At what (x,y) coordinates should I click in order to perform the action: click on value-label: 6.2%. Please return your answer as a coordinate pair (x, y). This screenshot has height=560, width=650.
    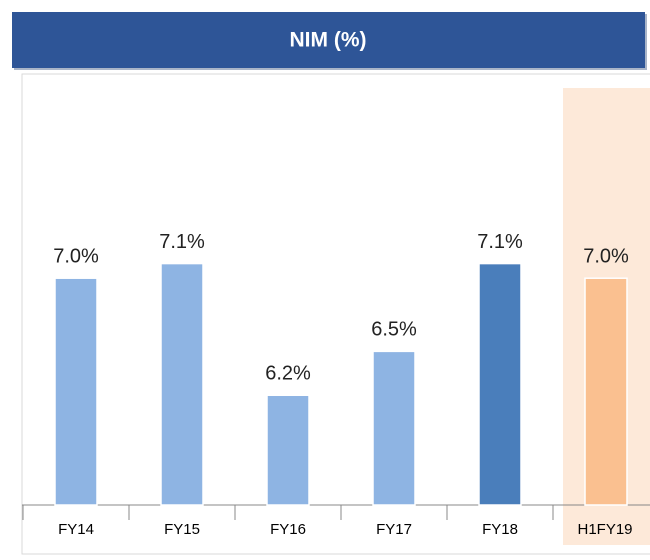
    Looking at the image, I should click on (288, 374).